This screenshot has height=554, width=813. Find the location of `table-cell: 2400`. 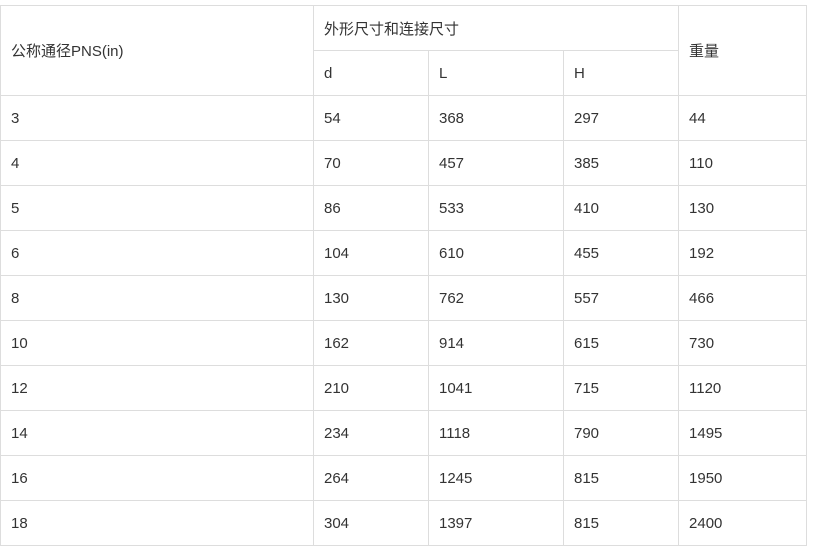

table-cell: 2400 is located at coordinates (743, 523).